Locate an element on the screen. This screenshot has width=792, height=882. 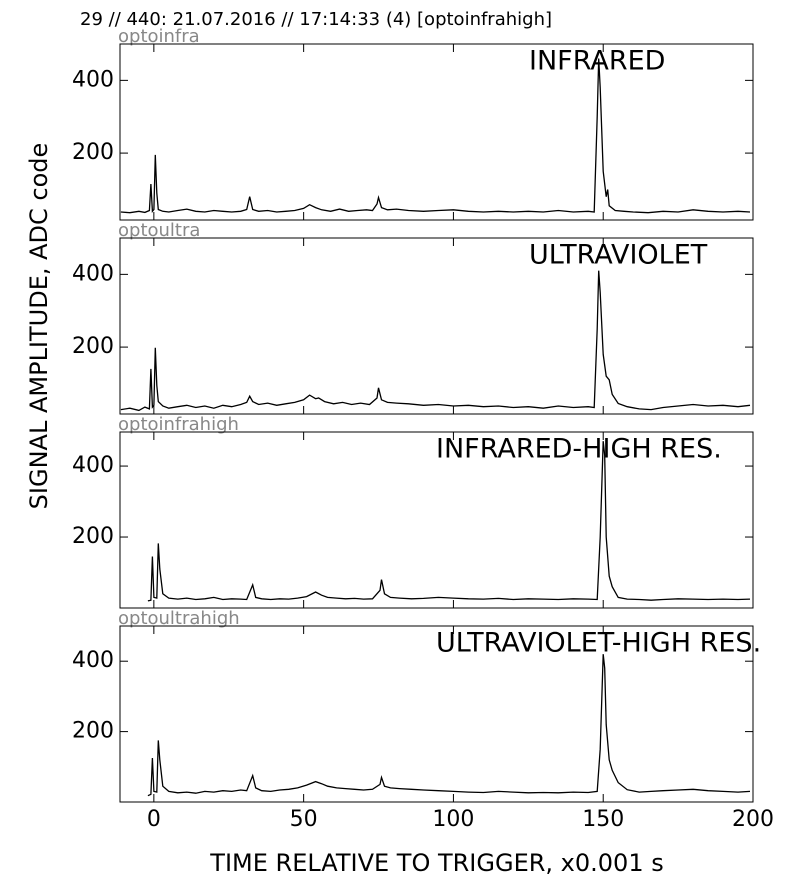
y-axis-label: SIGNAL AMPLITUDE, ADC code is located at coordinates (39, 326).